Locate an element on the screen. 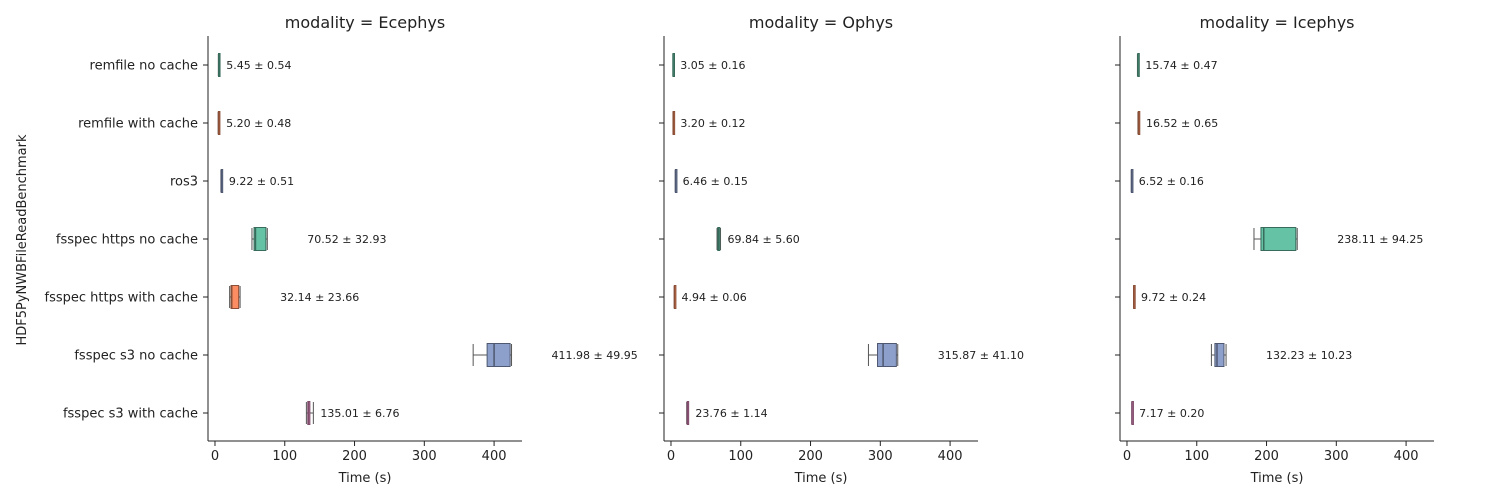 Image resolution: width=1500 pixels, height=500 pixels. y-category-label: fsspec s3 no cache is located at coordinates (136, 356).